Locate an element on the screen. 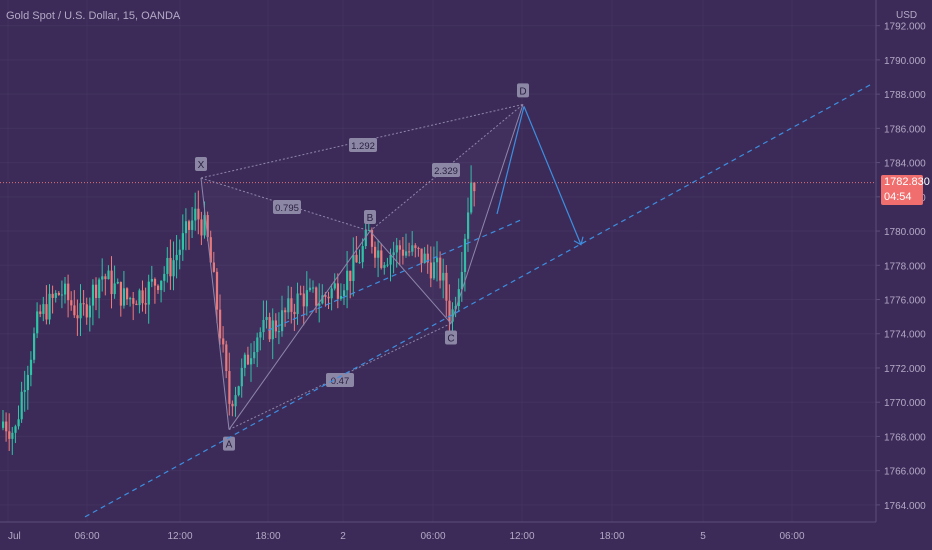  trendline-upper is located at coordinates (395, 274).